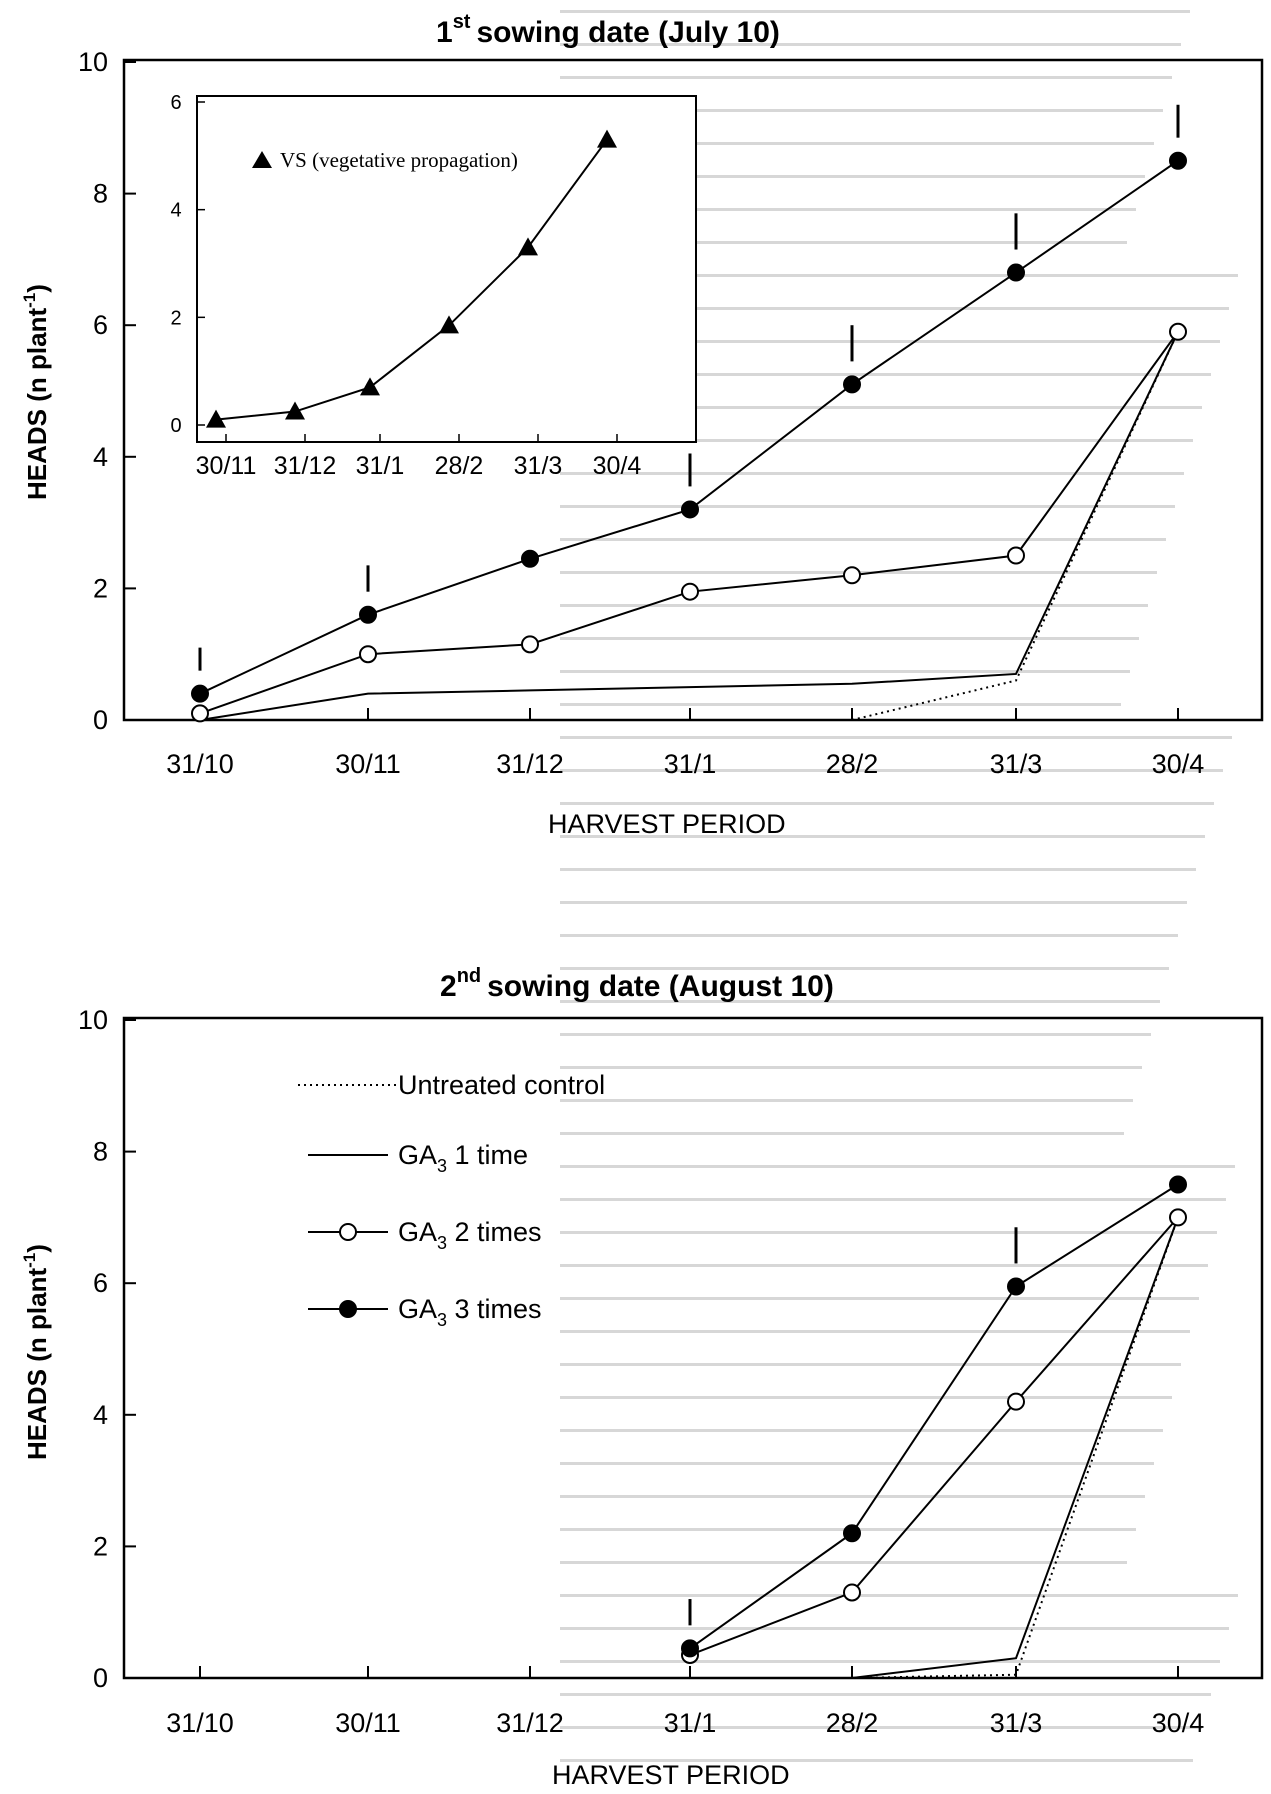 This screenshot has width=1271, height=1794. What do you see at coordinates (175, 318) in the screenshot?
I see `inset-y-tick-label: 2` at bounding box center [175, 318].